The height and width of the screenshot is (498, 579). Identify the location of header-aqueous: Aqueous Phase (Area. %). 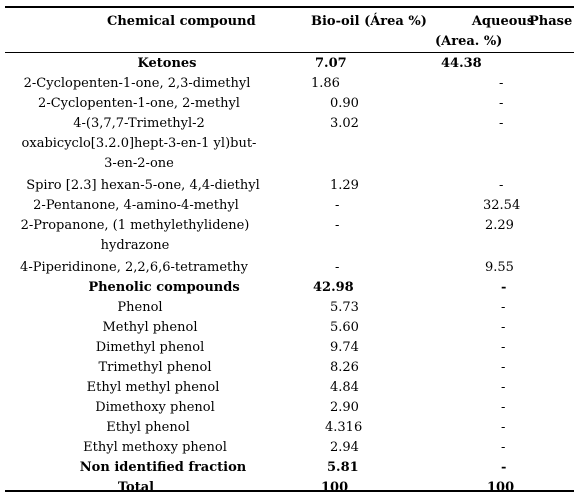
(507, 32).